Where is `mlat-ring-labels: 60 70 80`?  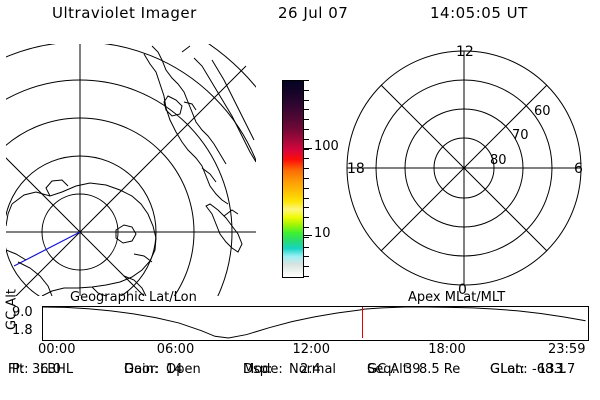
mlat-ring-labels: 60 70 80 is located at coordinates (520, 136).